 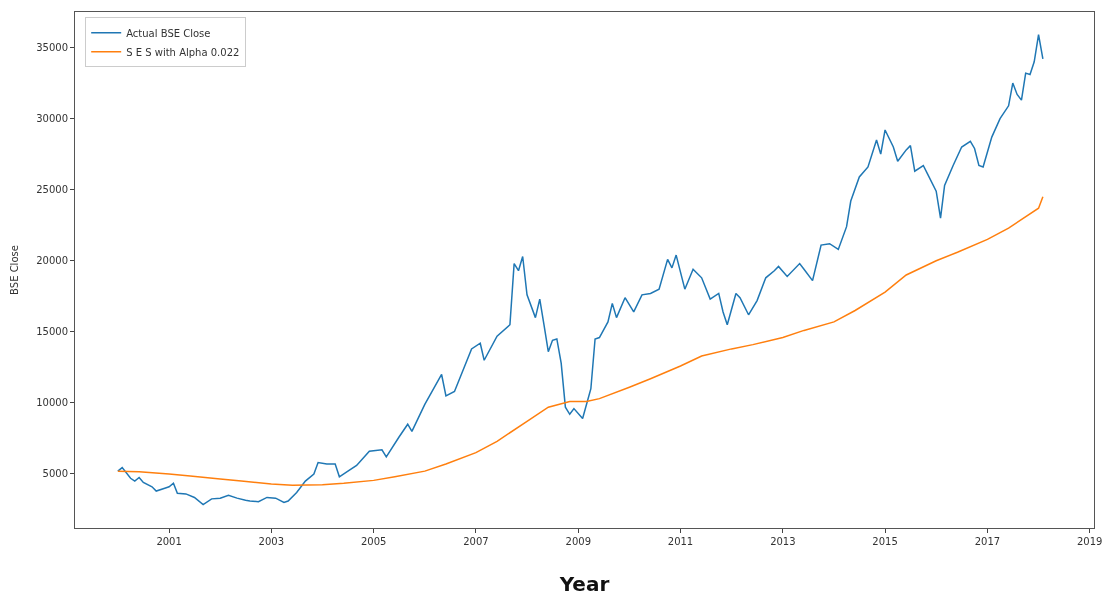 What do you see at coordinates (168, 33) in the screenshot?
I see `legend-label: Actual BSE Close` at bounding box center [168, 33].